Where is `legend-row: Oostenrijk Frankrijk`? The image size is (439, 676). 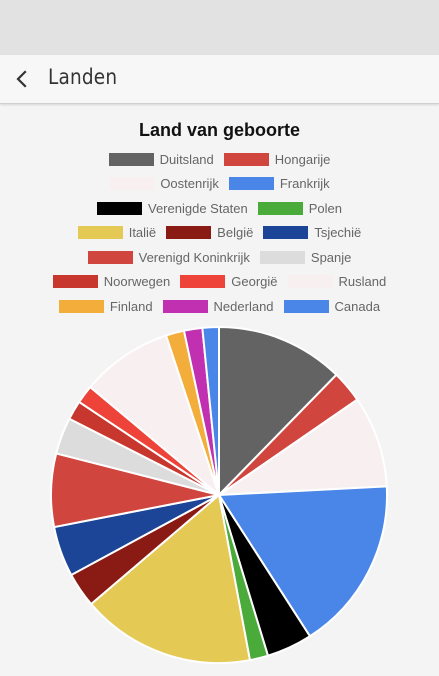 legend-row: Oostenrijk Frankrijk is located at coordinates (219, 183).